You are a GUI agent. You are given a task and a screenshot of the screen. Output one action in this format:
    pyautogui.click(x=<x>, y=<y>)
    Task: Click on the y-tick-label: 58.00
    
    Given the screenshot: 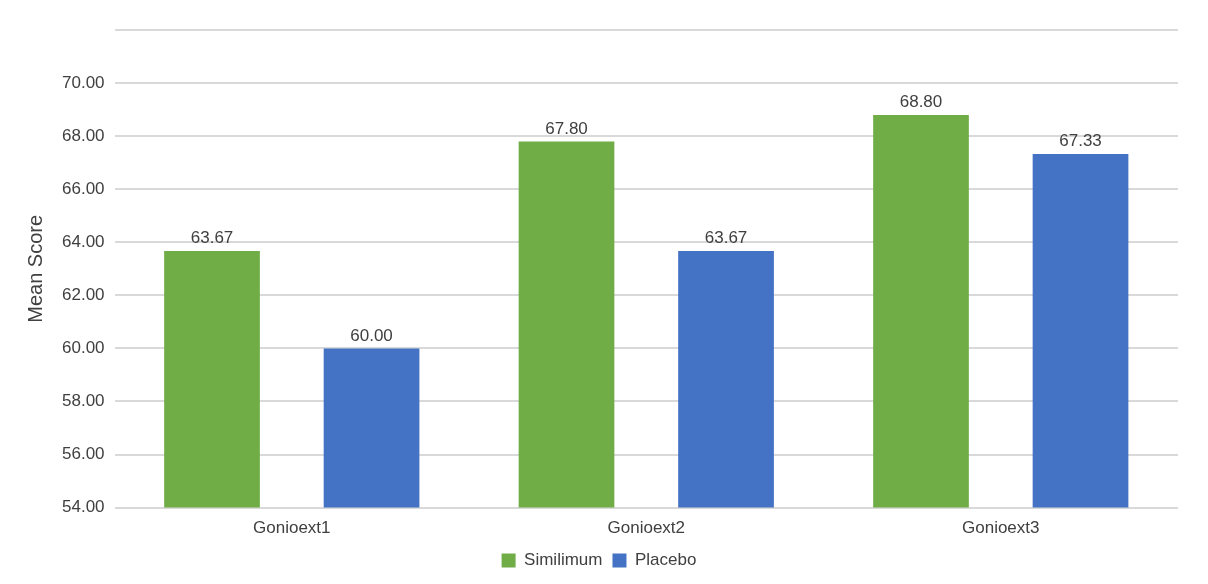 What is the action you would take?
    pyautogui.click(x=83, y=401)
    